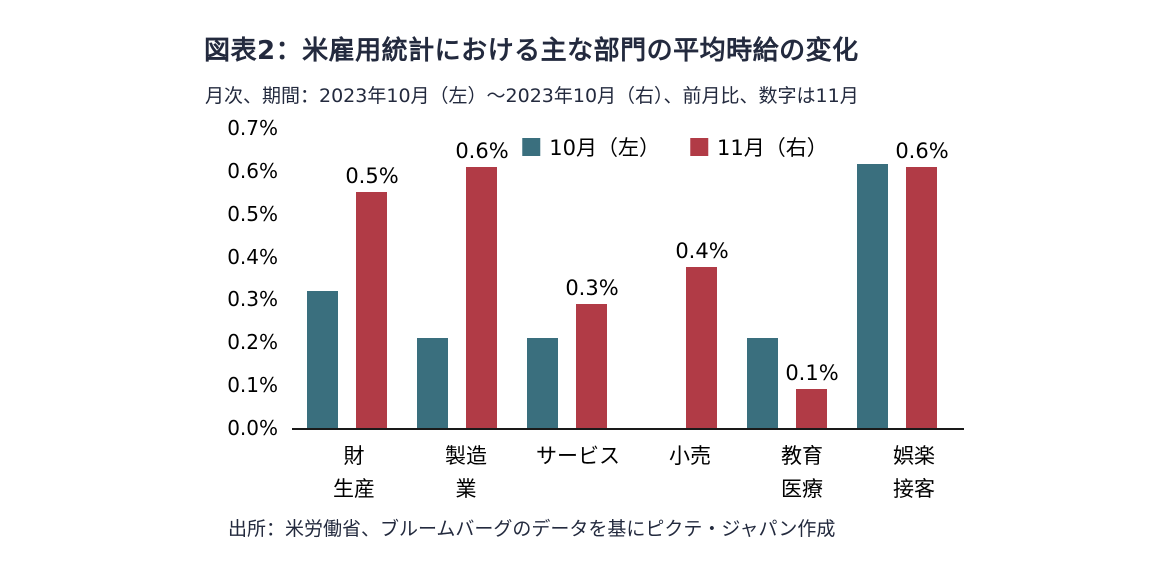  I want to click on y-tick-label: 0.7%, so click(252, 128).